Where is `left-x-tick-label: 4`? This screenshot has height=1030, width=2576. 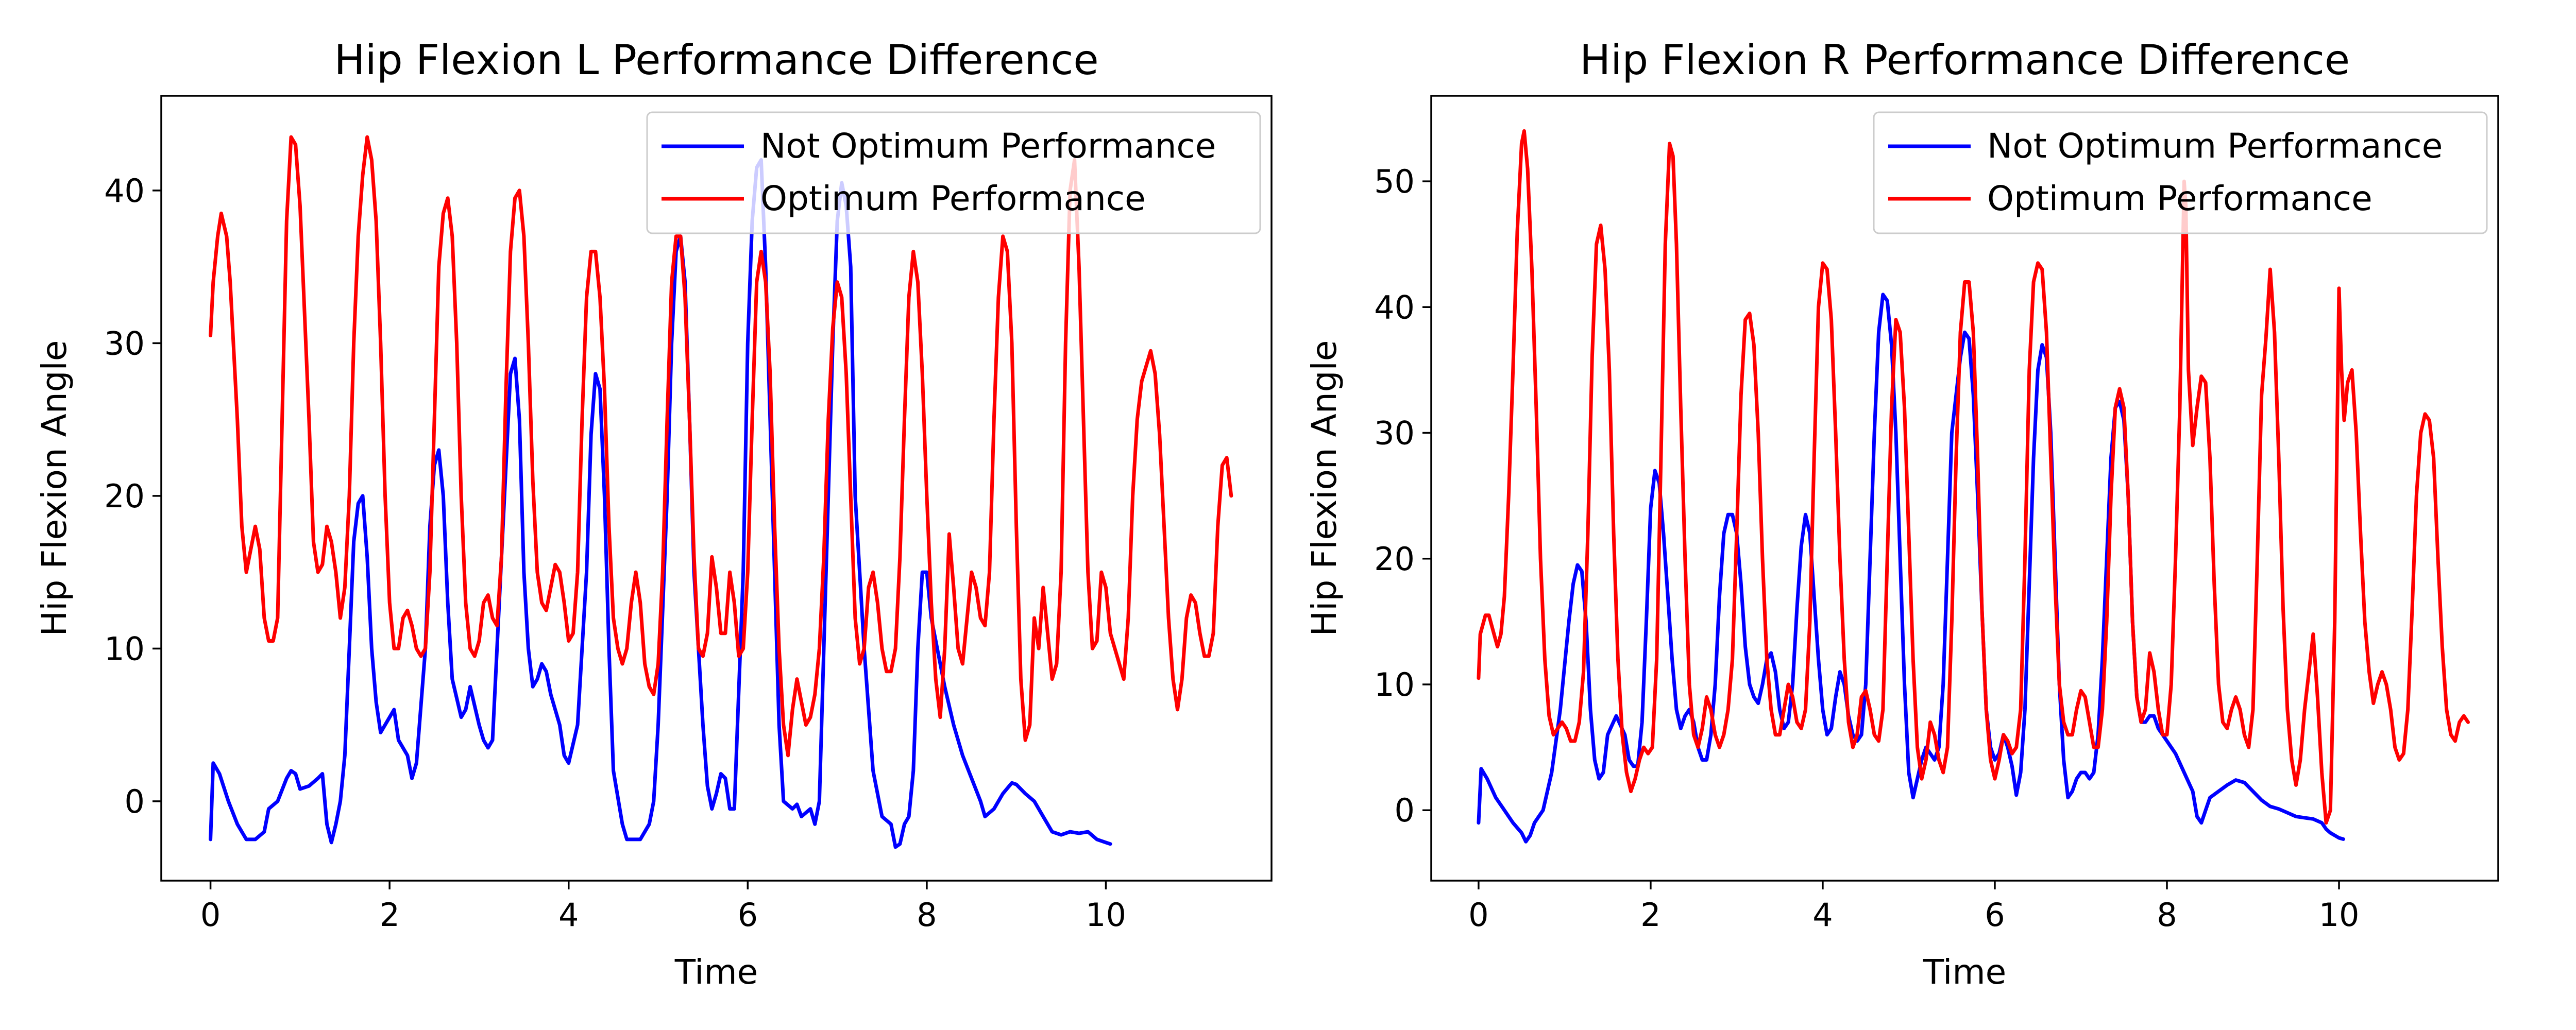 left-x-tick-label: 4 is located at coordinates (568, 915).